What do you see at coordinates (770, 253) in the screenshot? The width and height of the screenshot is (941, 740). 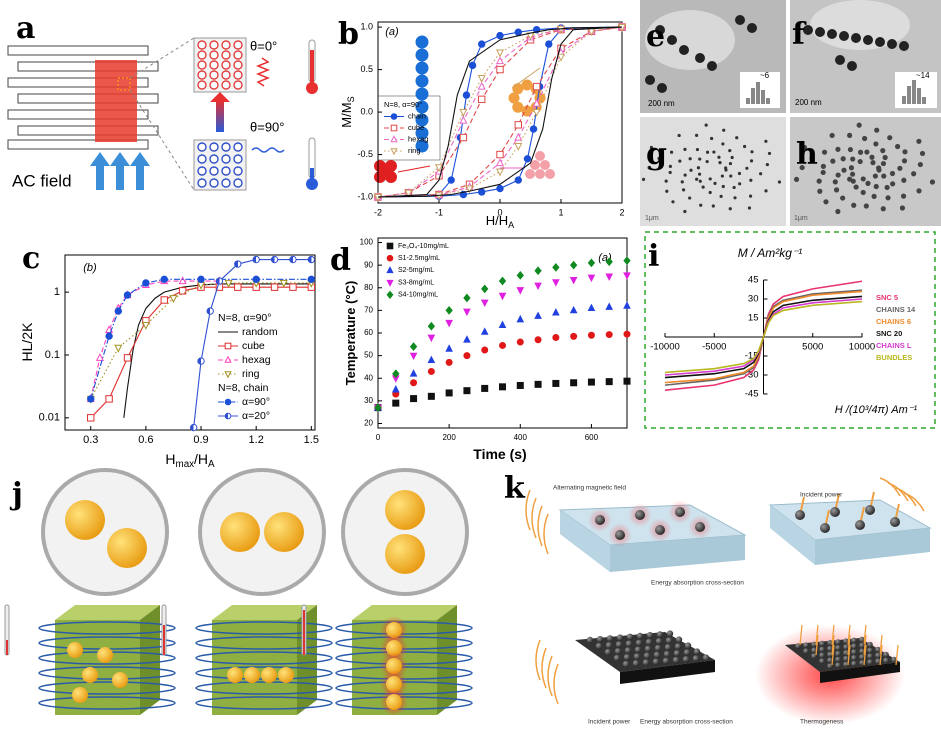 I see `y-axis-label-part: M / Am²kg⁻¹` at bounding box center [770, 253].